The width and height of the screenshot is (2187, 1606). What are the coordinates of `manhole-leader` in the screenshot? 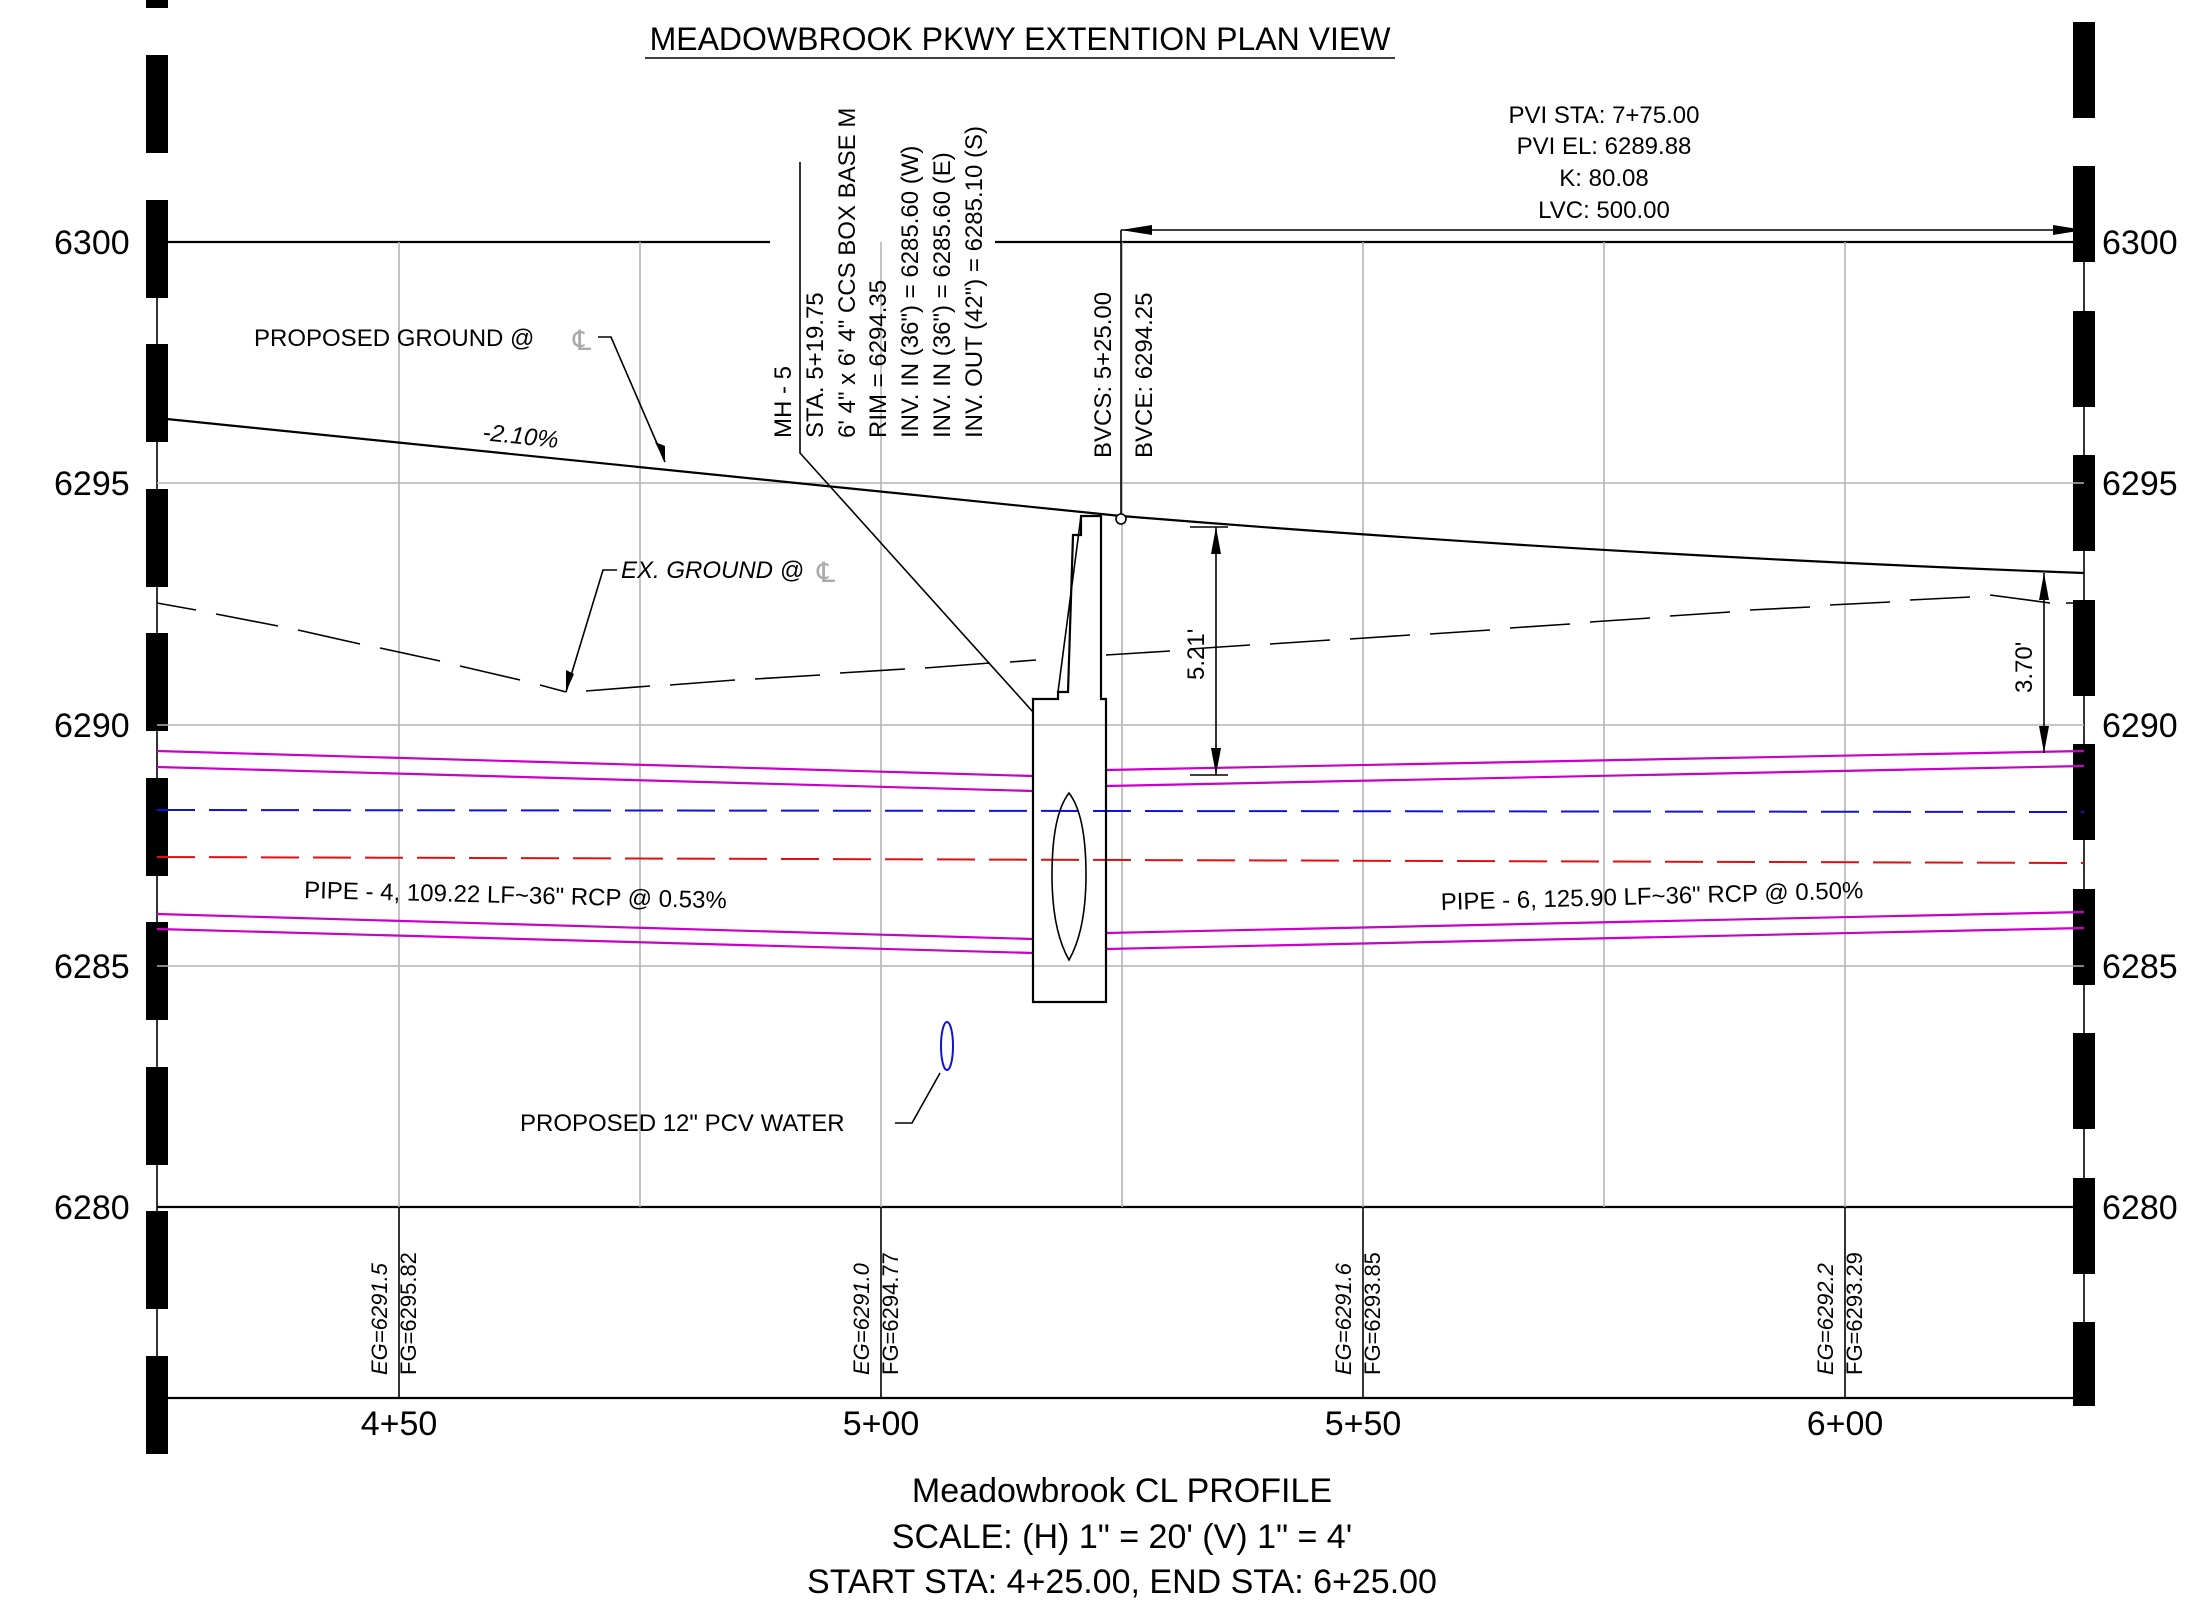 It's located at (916, 437).